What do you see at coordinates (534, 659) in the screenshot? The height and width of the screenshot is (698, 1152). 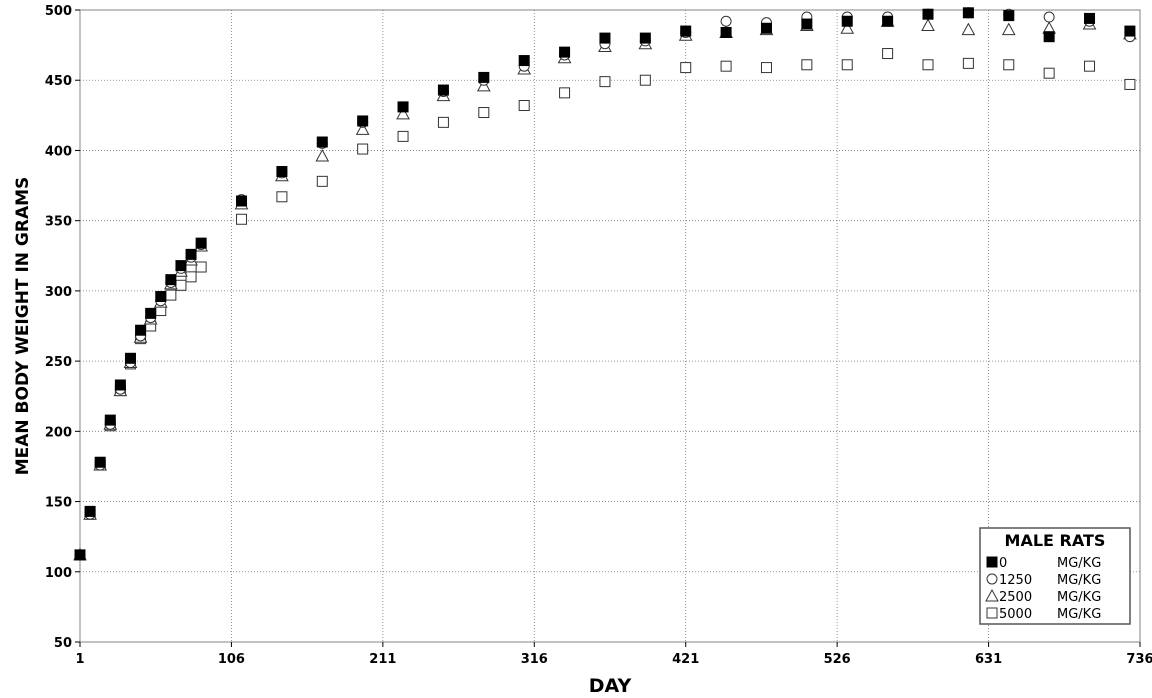 I see `x-tick-label: 316` at bounding box center [534, 659].